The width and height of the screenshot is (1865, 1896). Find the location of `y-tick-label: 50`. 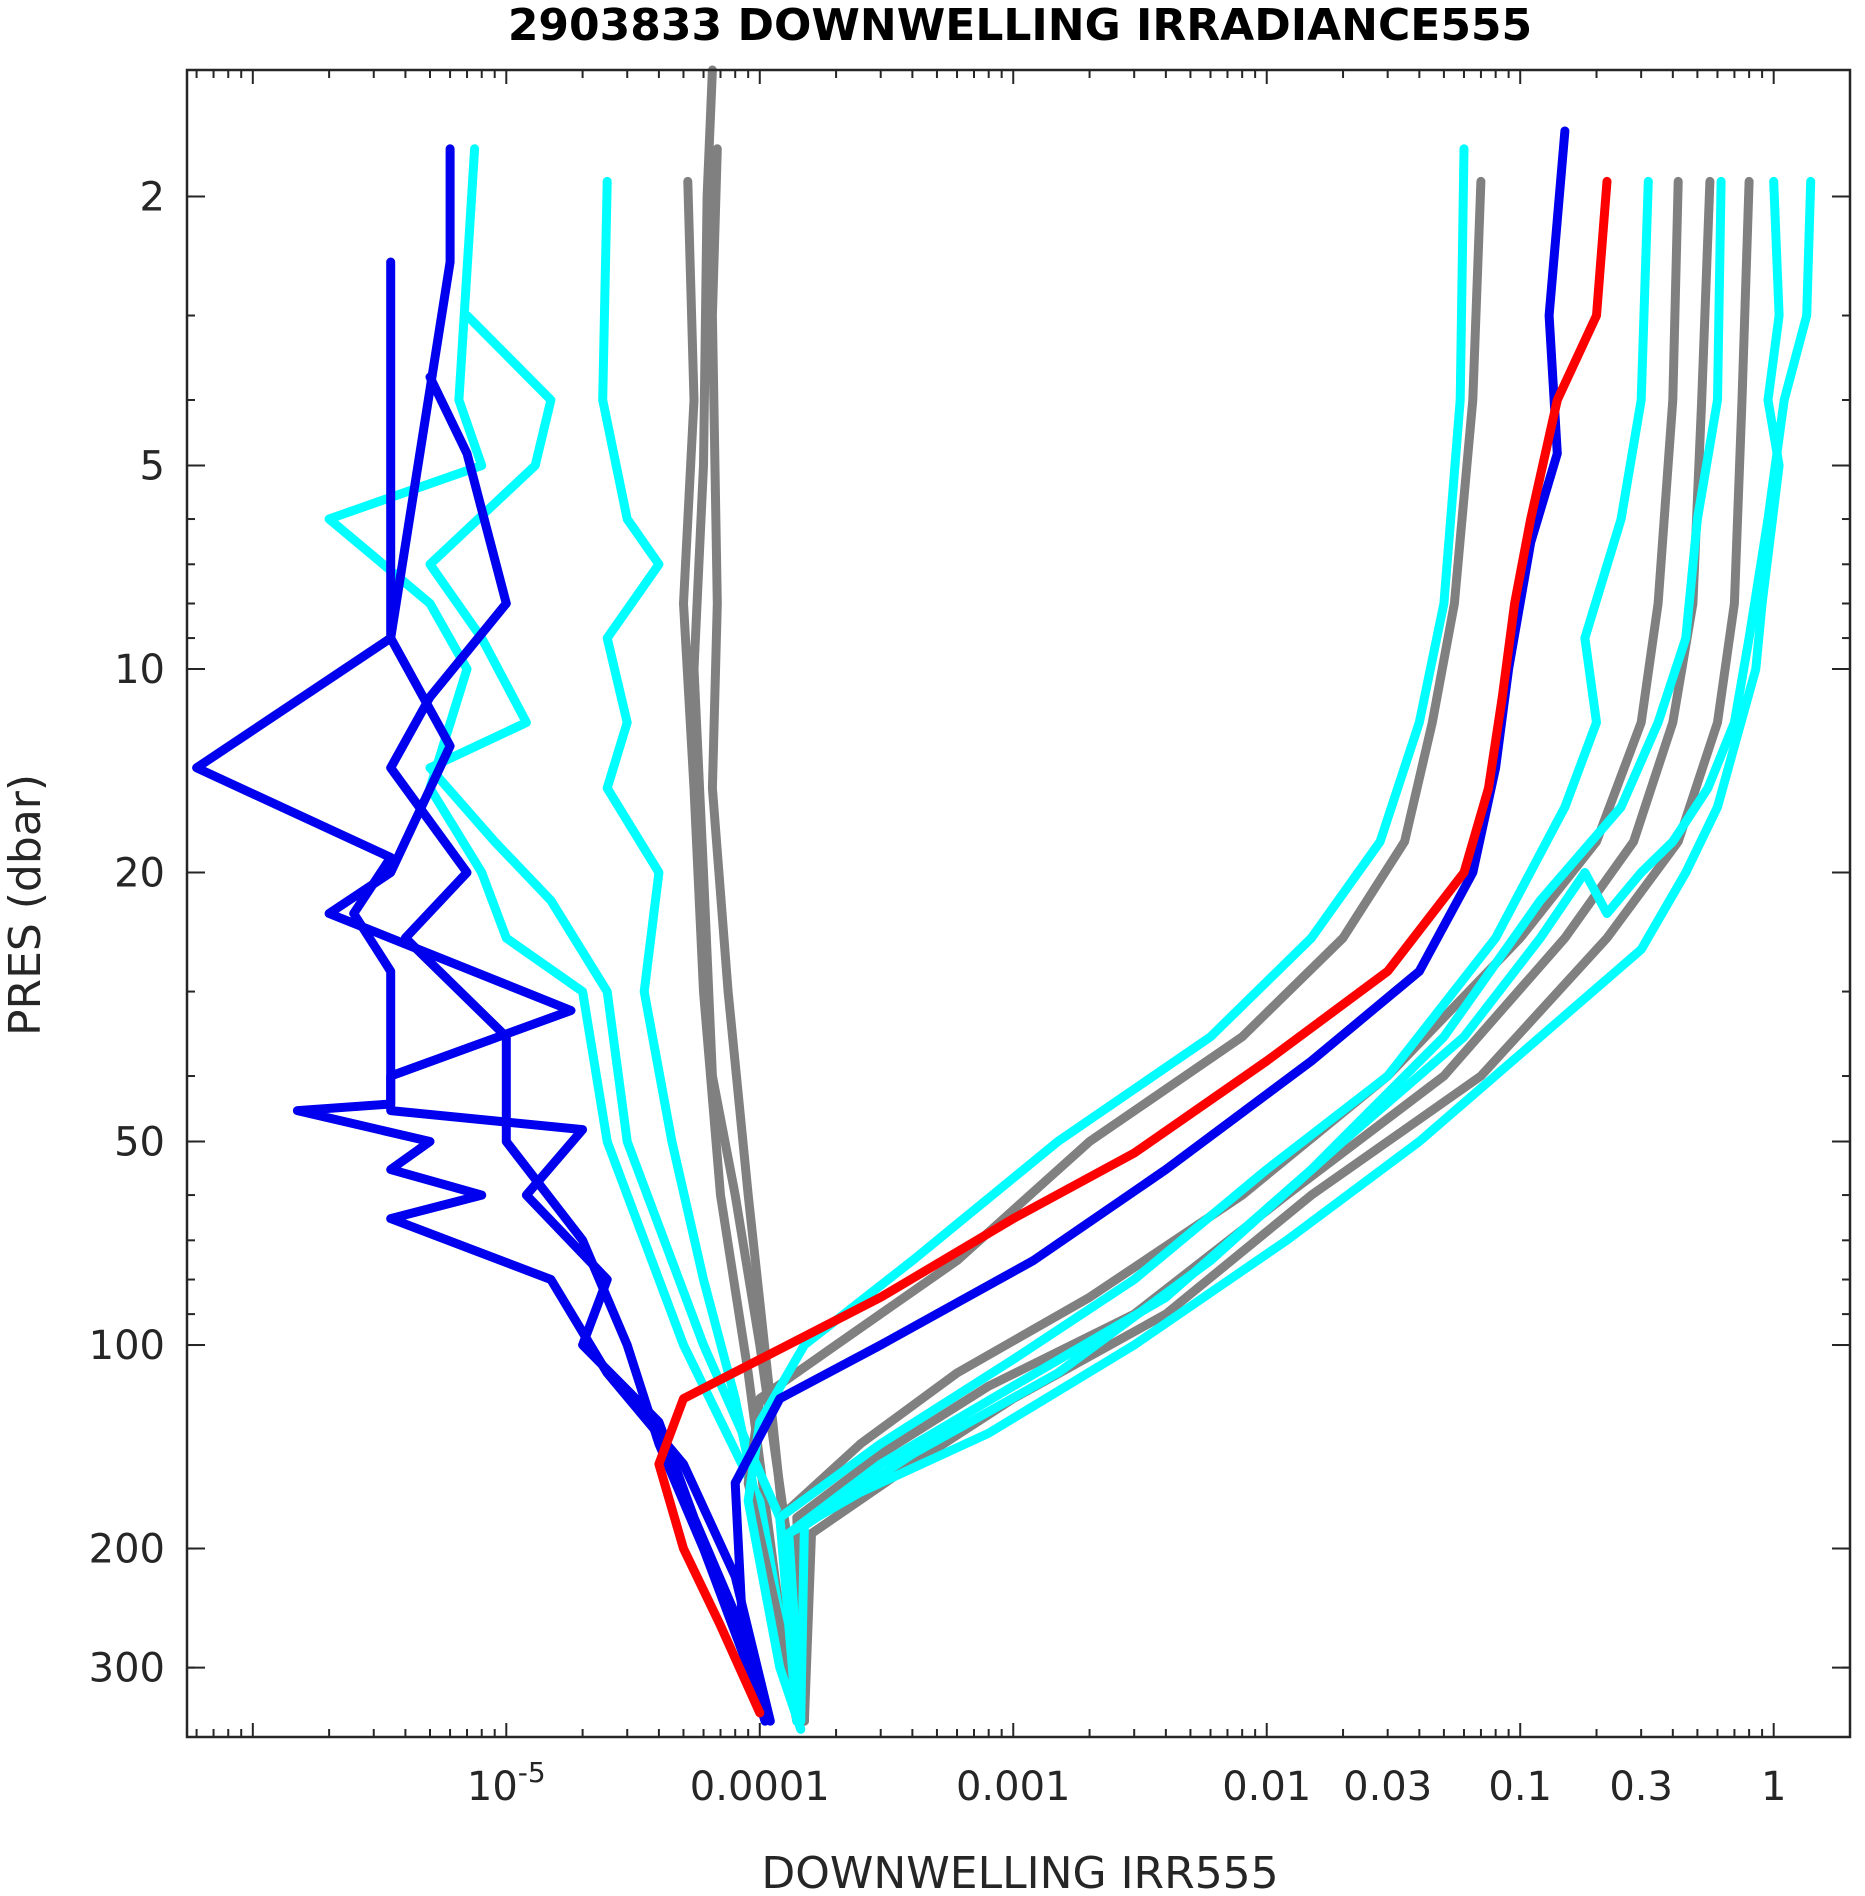

y-tick-label: 50 is located at coordinates (139, 1143).